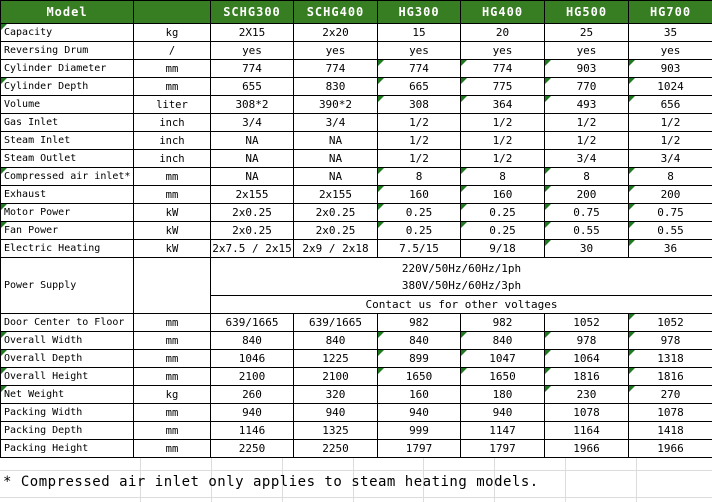  Describe the element at coordinates (586, 86) in the screenshot. I see `spec-value: 770` at that location.